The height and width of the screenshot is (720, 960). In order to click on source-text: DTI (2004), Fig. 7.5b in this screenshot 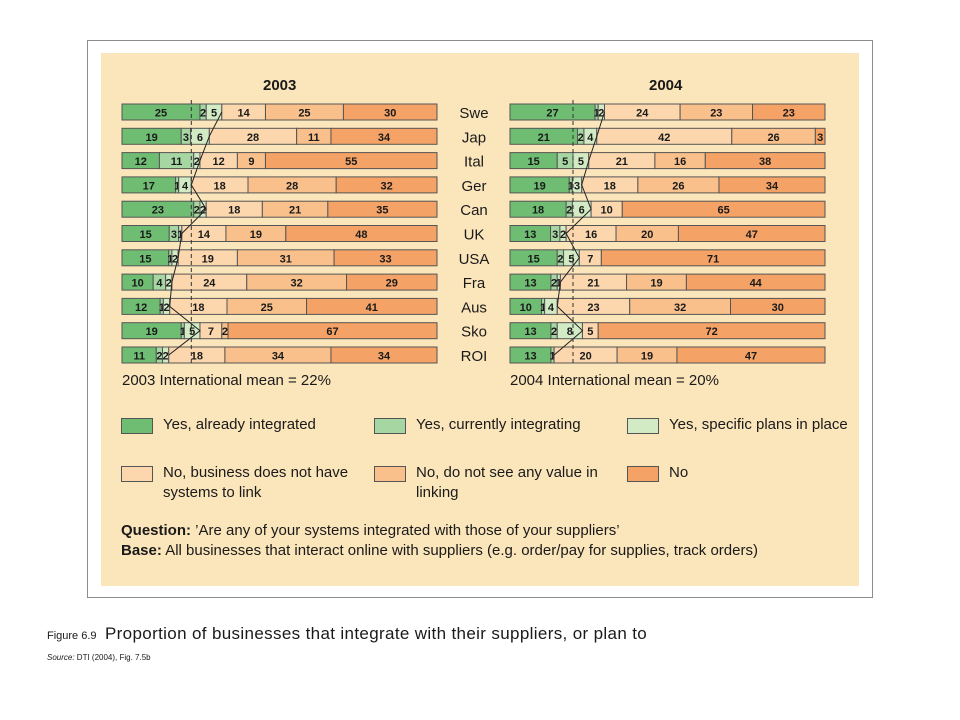, I will do `click(112, 657)`.